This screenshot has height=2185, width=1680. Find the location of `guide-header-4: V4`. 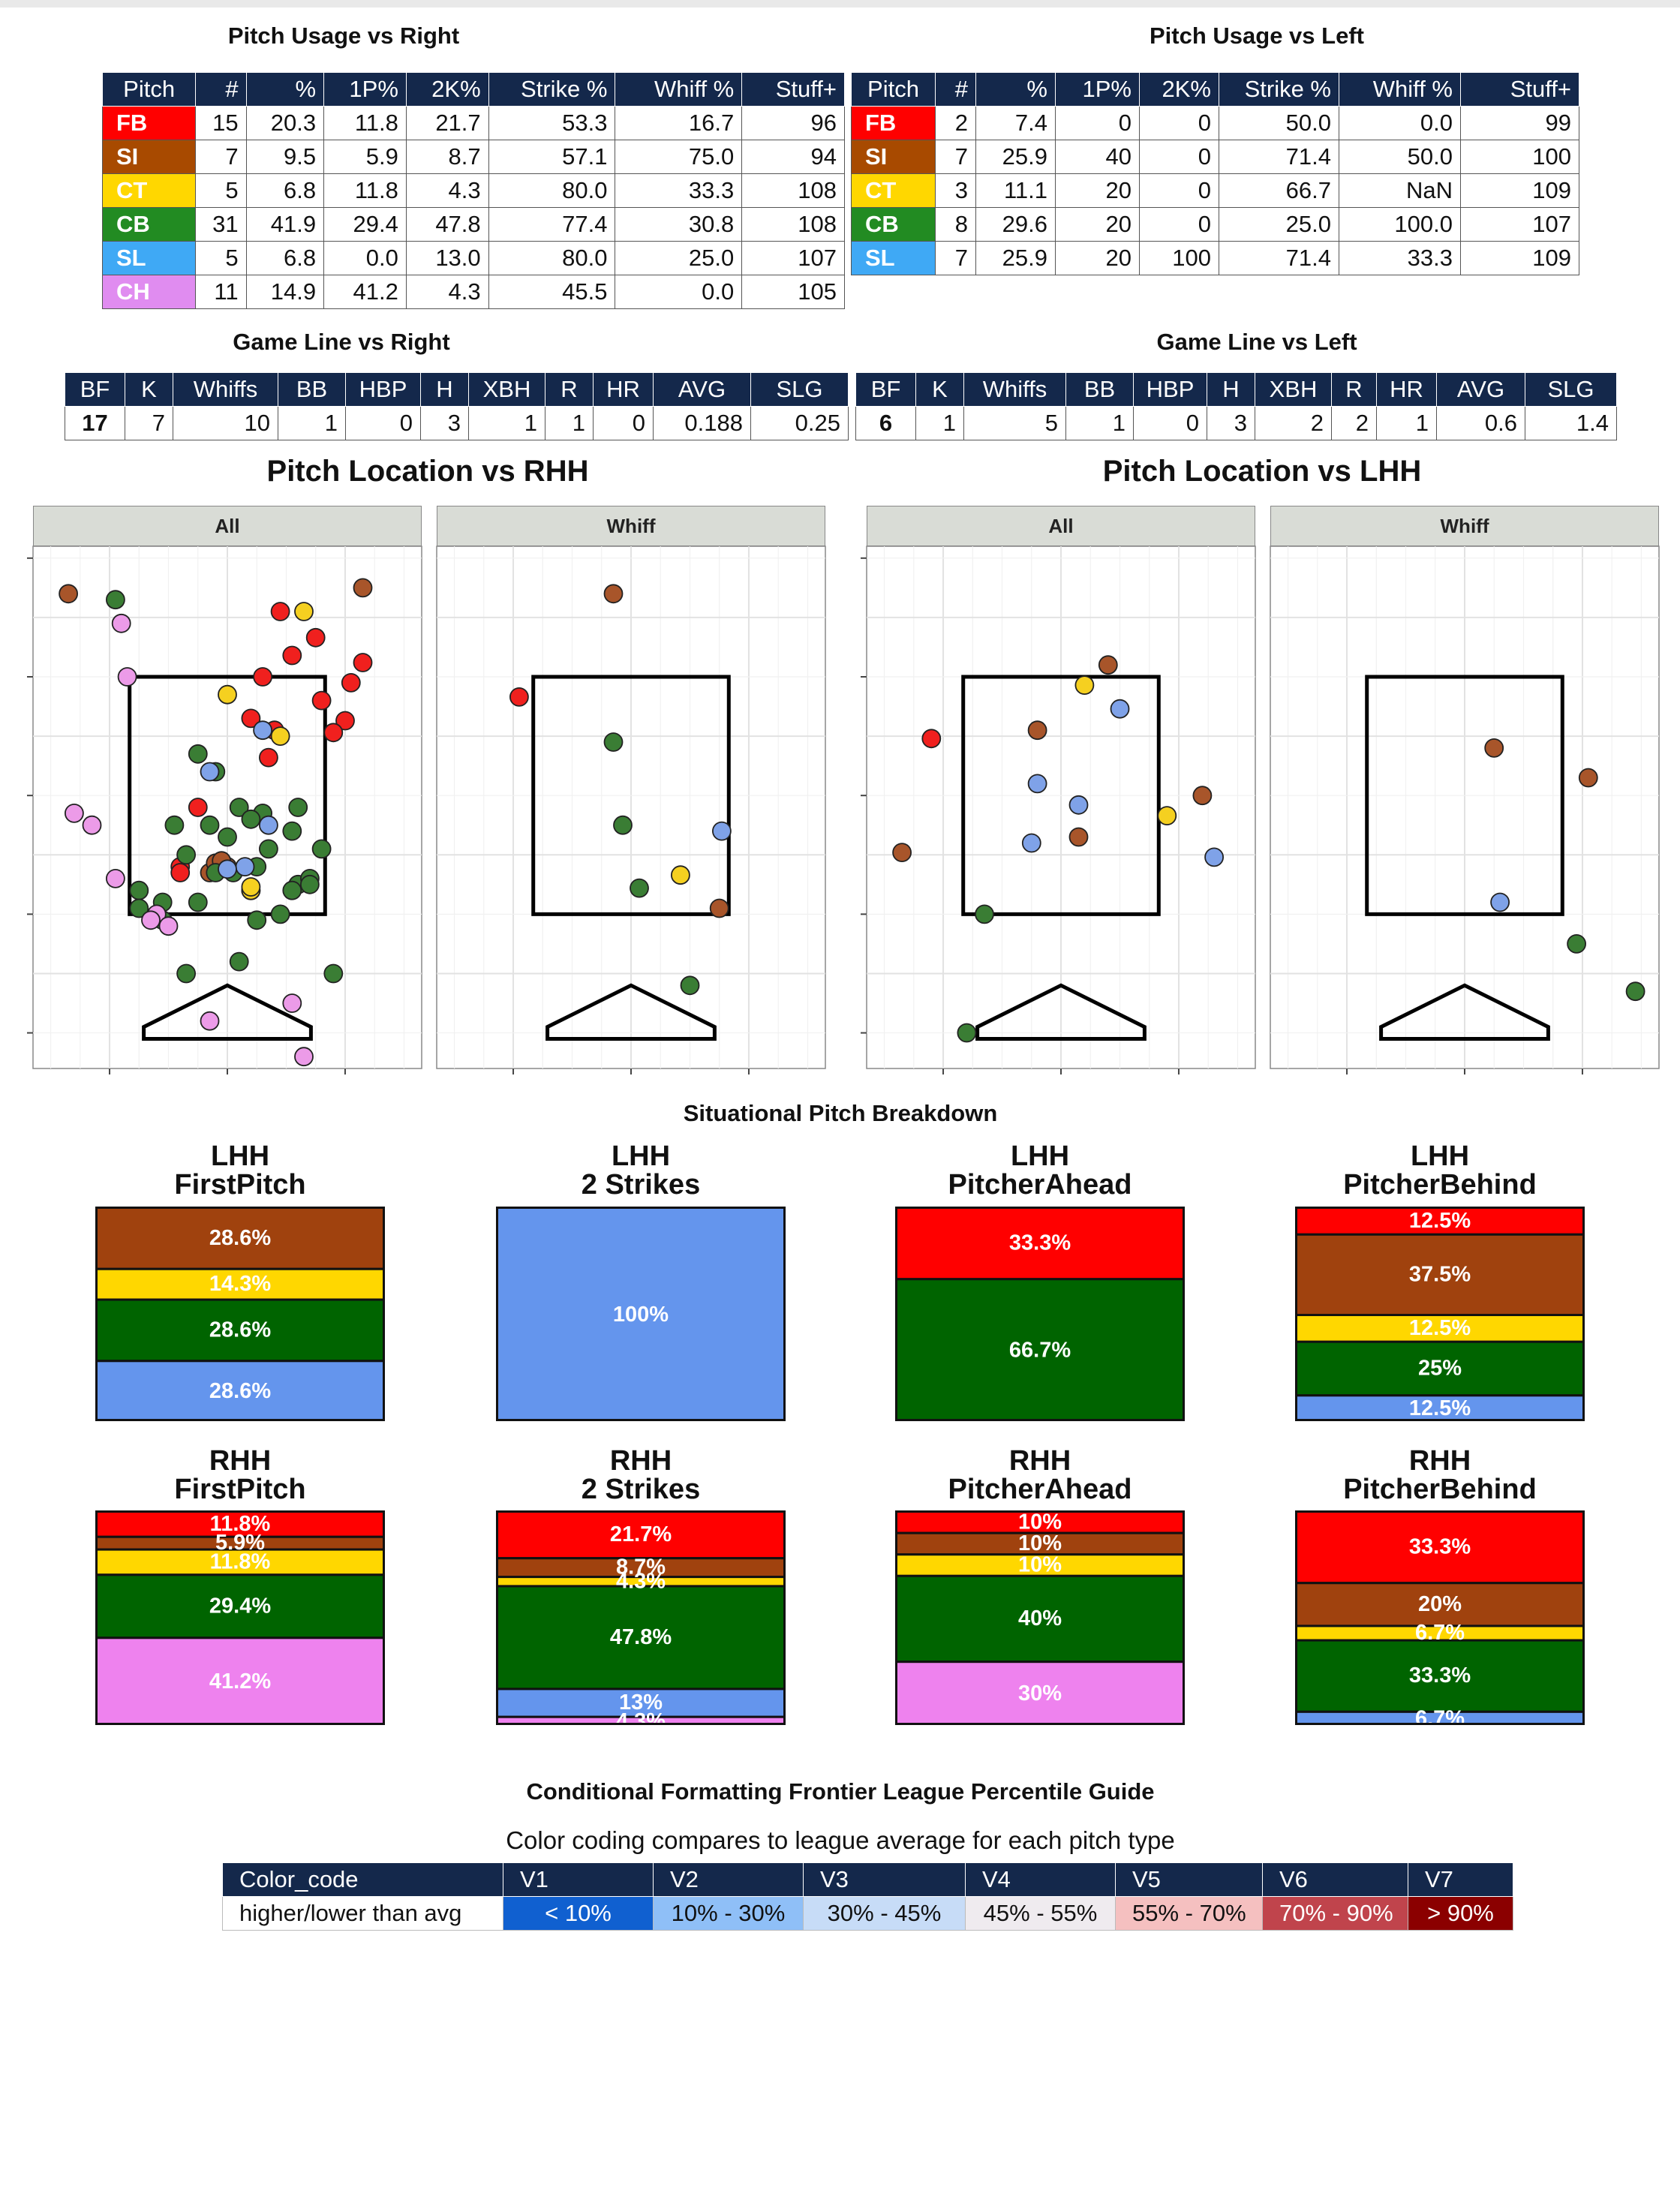

guide-header-4: V4 is located at coordinates (1040, 1879).